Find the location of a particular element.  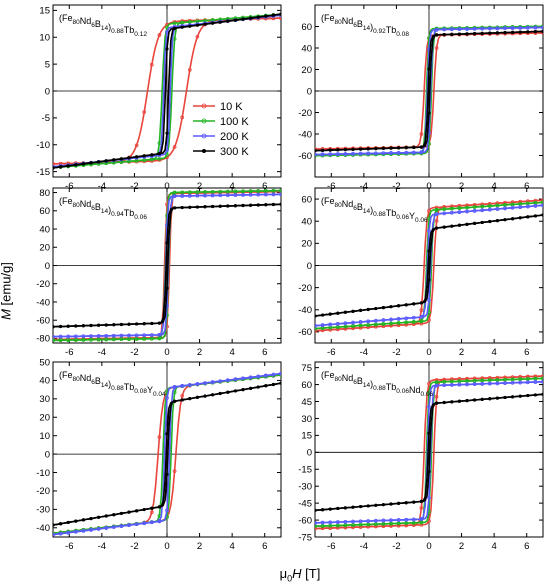

panel-title: (Fe80Nd6B14)0.88Tb0.08Y0.04 is located at coordinates (112, 384).